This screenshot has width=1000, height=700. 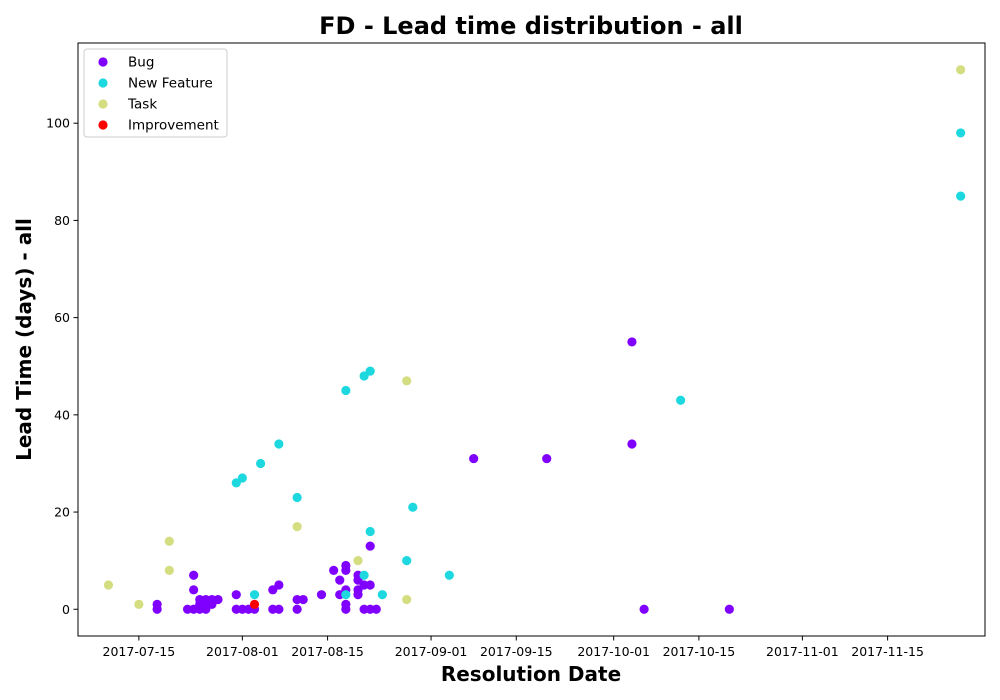 I want to click on x-tick-label: 2017-08-15, so click(x=327, y=651).